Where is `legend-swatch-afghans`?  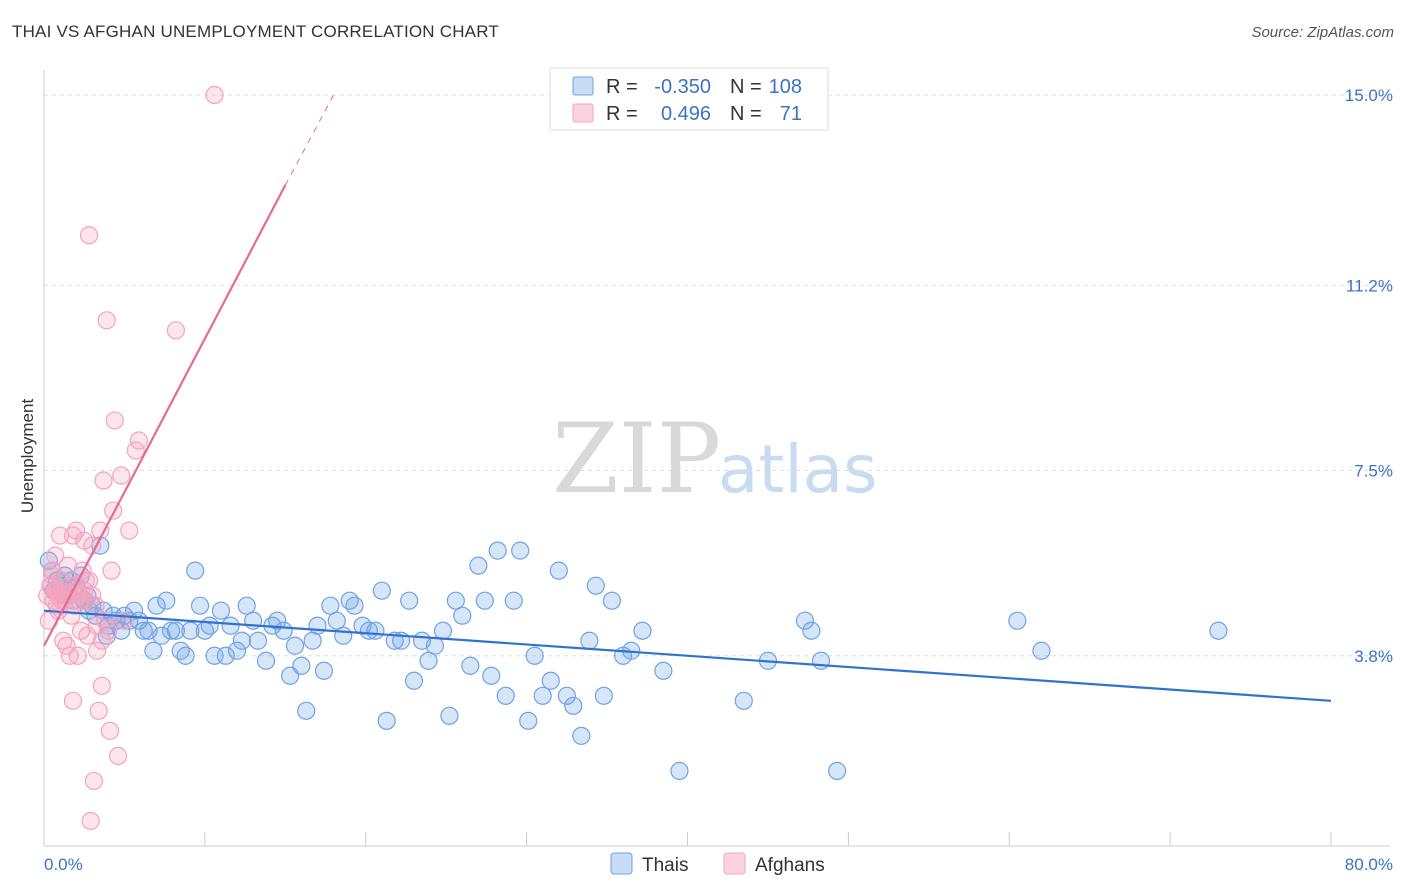
legend-swatch-afghans is located at coordinates (583, 113).